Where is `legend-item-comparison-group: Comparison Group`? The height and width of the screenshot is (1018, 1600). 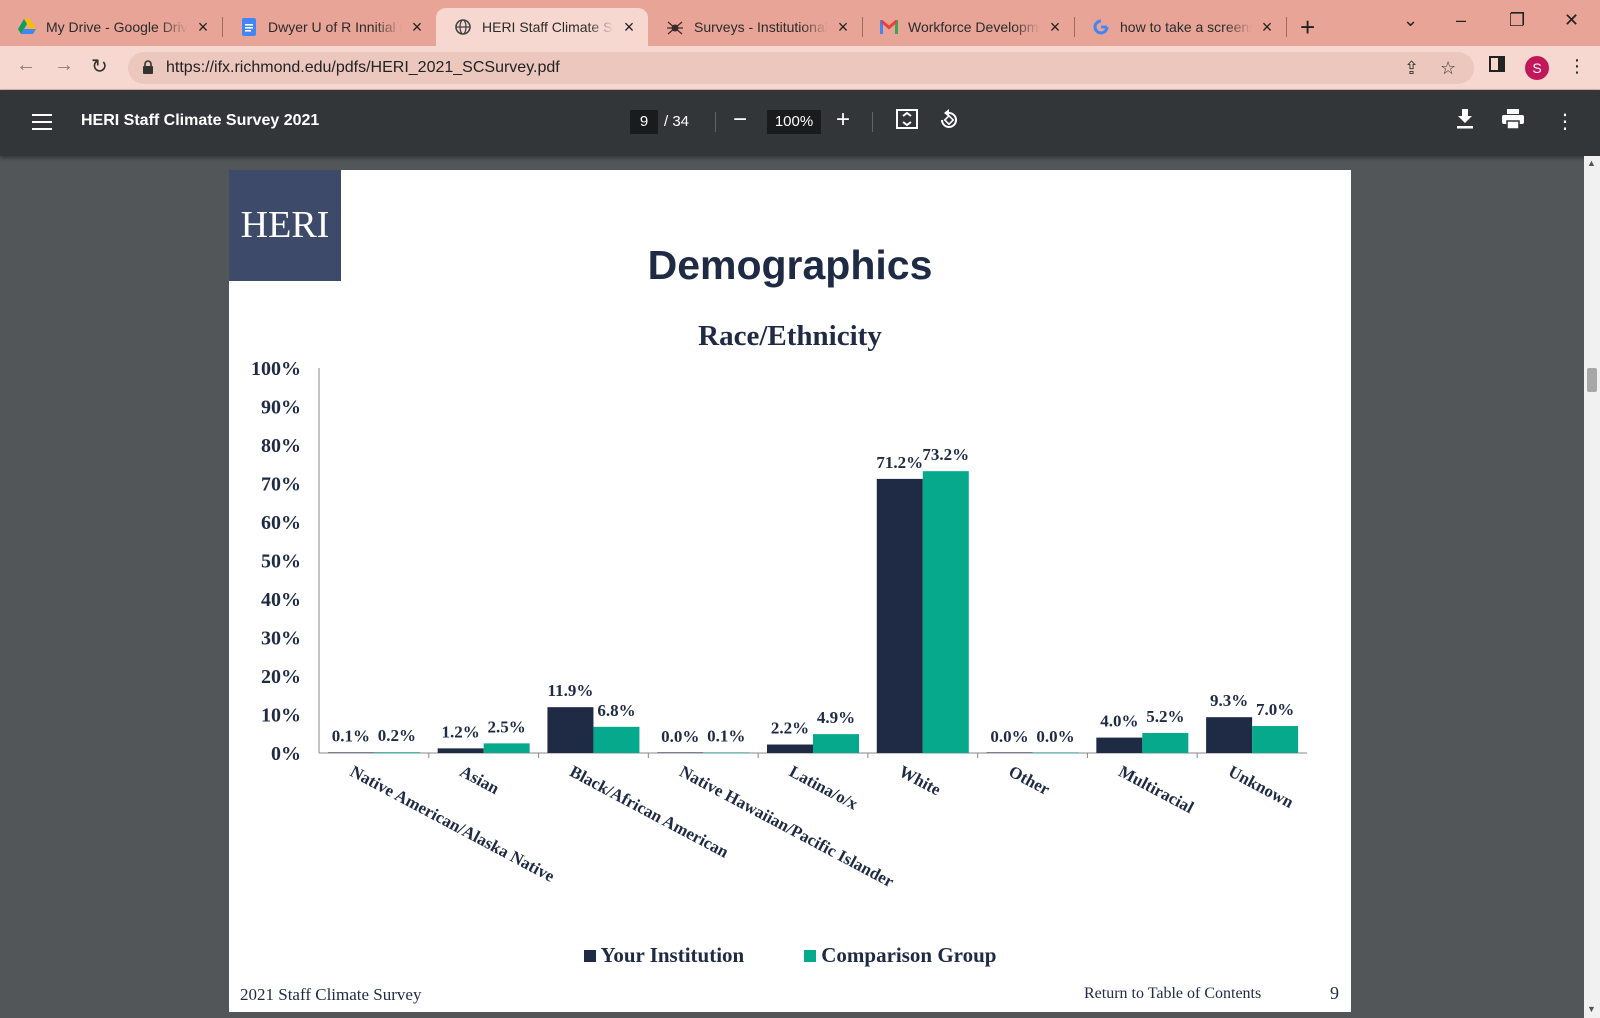 legend-item-comparison-group: Comparison Group is located at coordinates (900, 955).